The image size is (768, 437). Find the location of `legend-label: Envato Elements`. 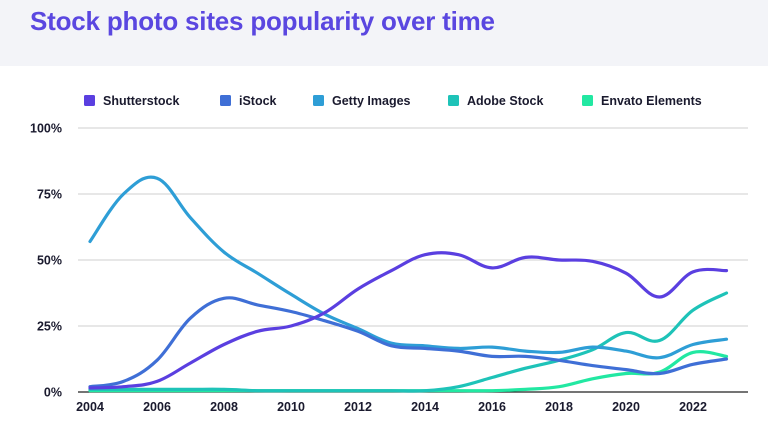

legend-label: Envato Elements is located at coordinates (651, 101).